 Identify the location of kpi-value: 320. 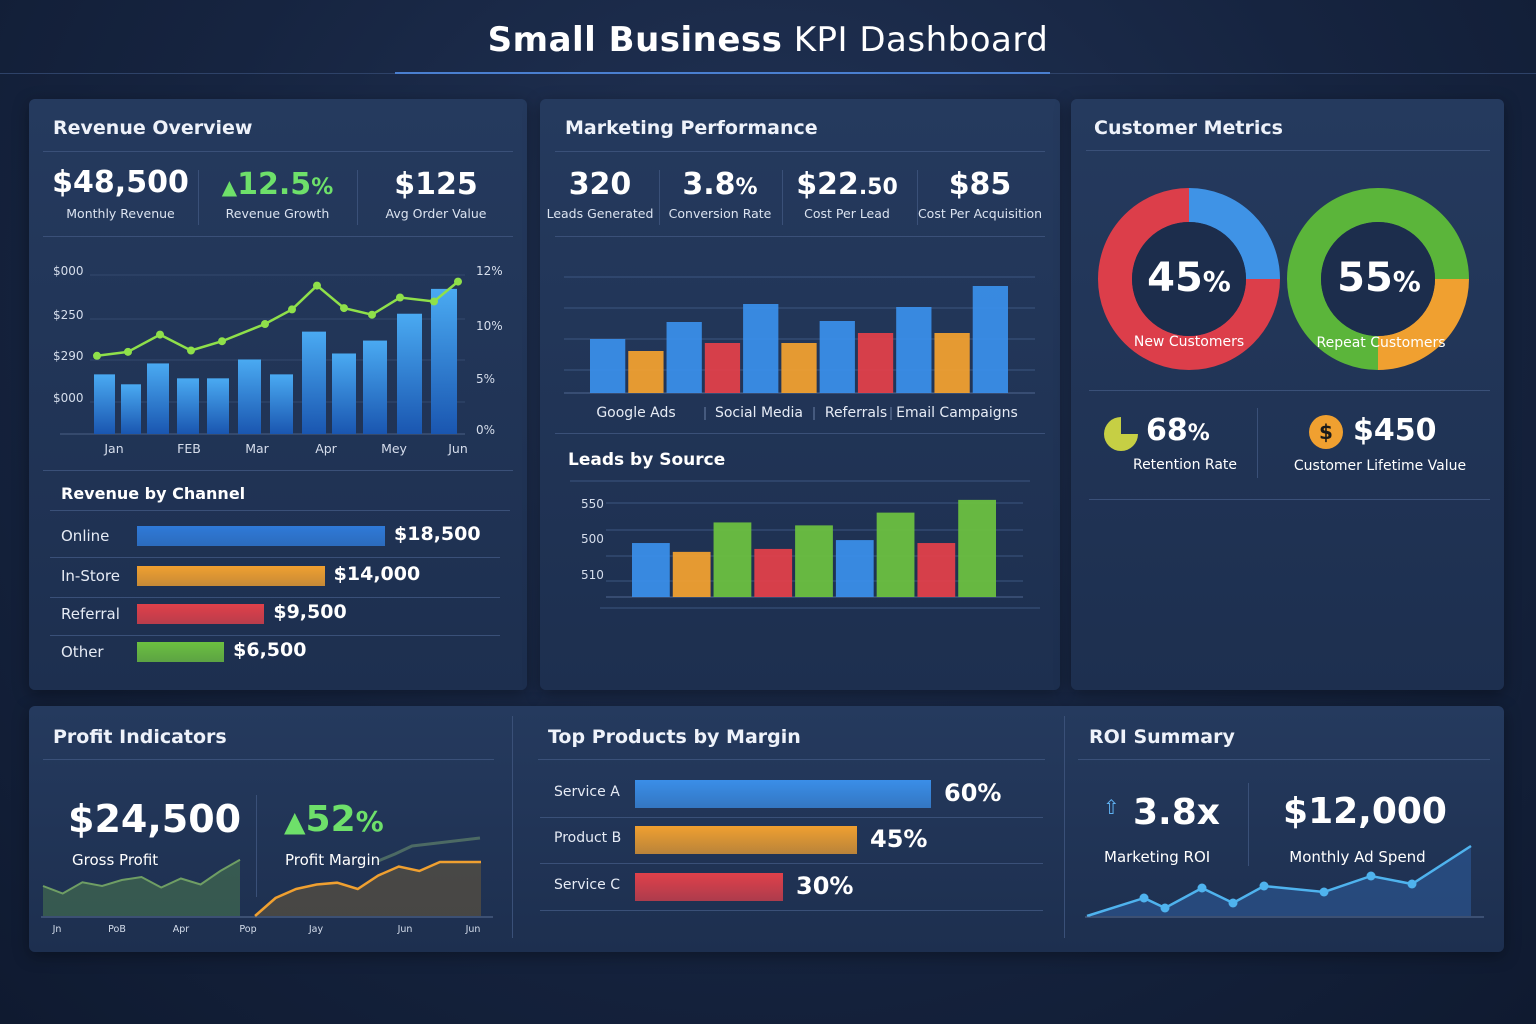
(600, 184).